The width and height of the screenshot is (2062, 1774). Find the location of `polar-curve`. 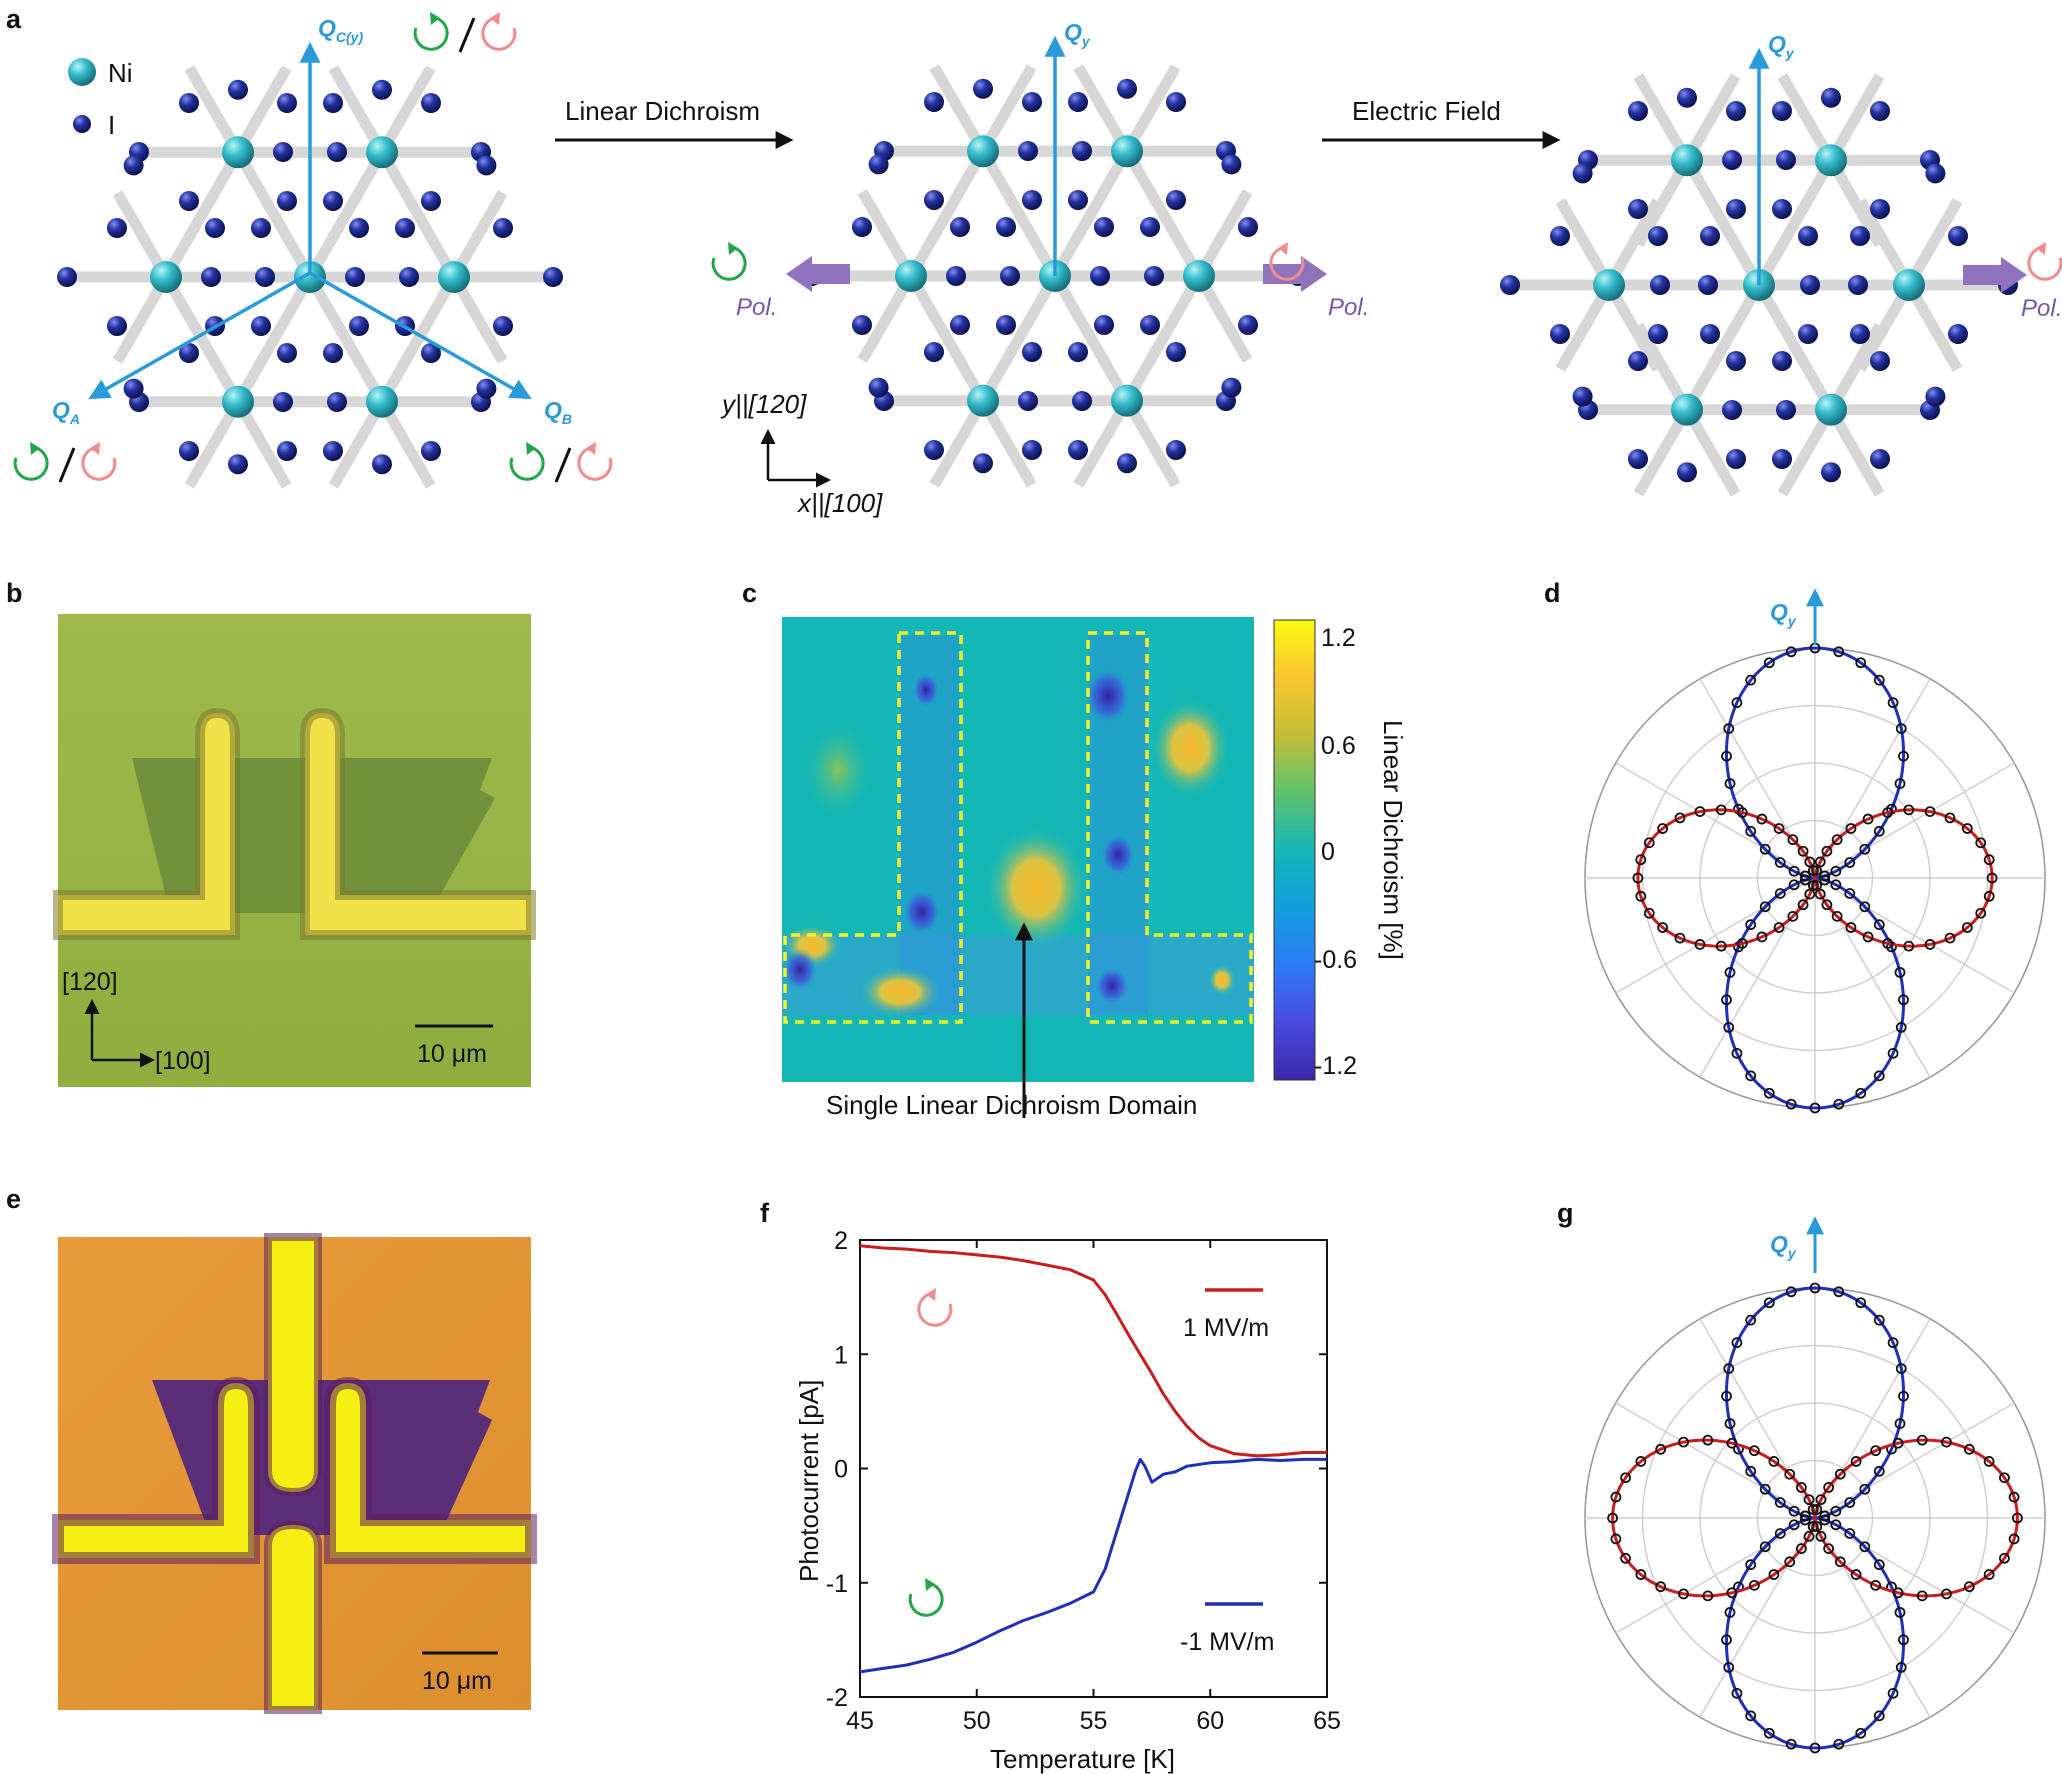

polar-curve is located at coordinates (1815, 1518).